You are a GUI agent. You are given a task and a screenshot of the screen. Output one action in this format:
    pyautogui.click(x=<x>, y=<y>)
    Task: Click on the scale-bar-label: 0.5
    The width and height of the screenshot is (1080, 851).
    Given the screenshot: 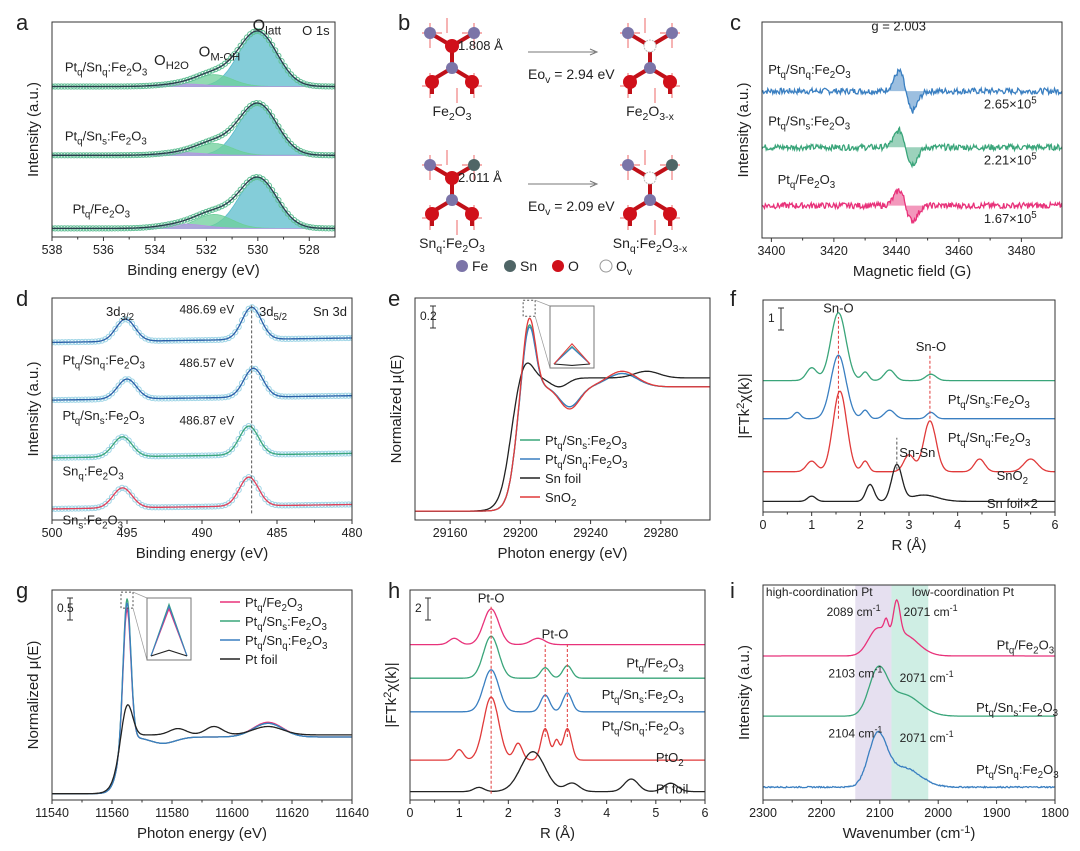 What is the action you would take?
    pyautogui.click(x=65, y=608)
    